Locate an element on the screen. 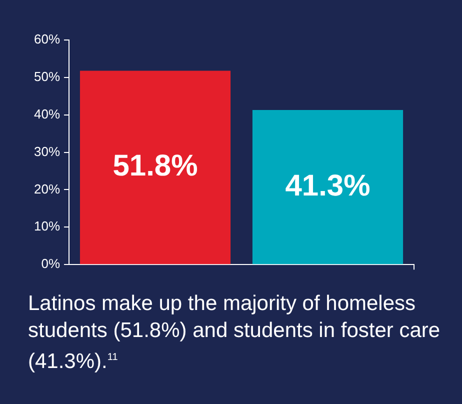 Image resolution: width=462 pixels, height=404 pixels. data-label: 51.8% is located at coordinates (155, 166).